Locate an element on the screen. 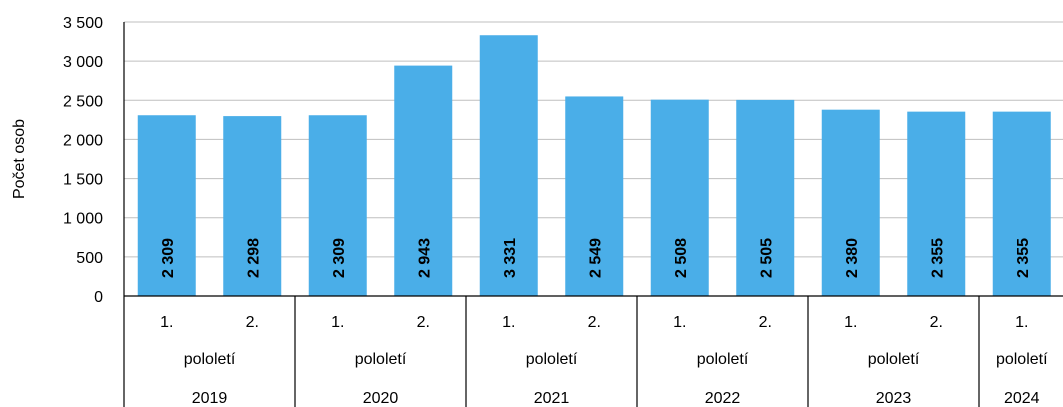  y-tick-label: 3 500 is located at coordinates (83, 23).